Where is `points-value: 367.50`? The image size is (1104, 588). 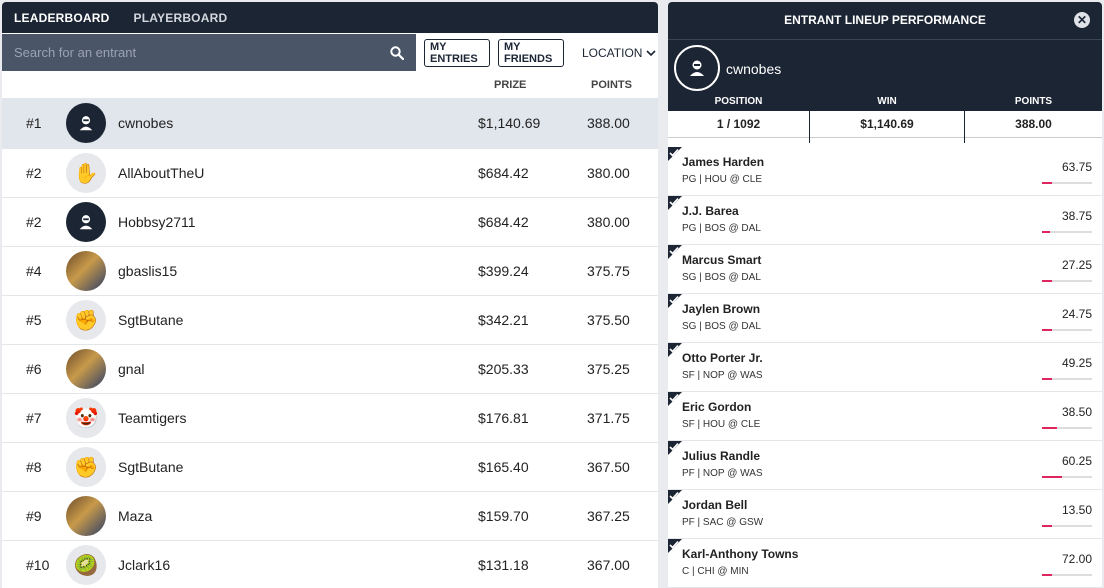 points-value: 367.50 is located at coordinates (608, 467).